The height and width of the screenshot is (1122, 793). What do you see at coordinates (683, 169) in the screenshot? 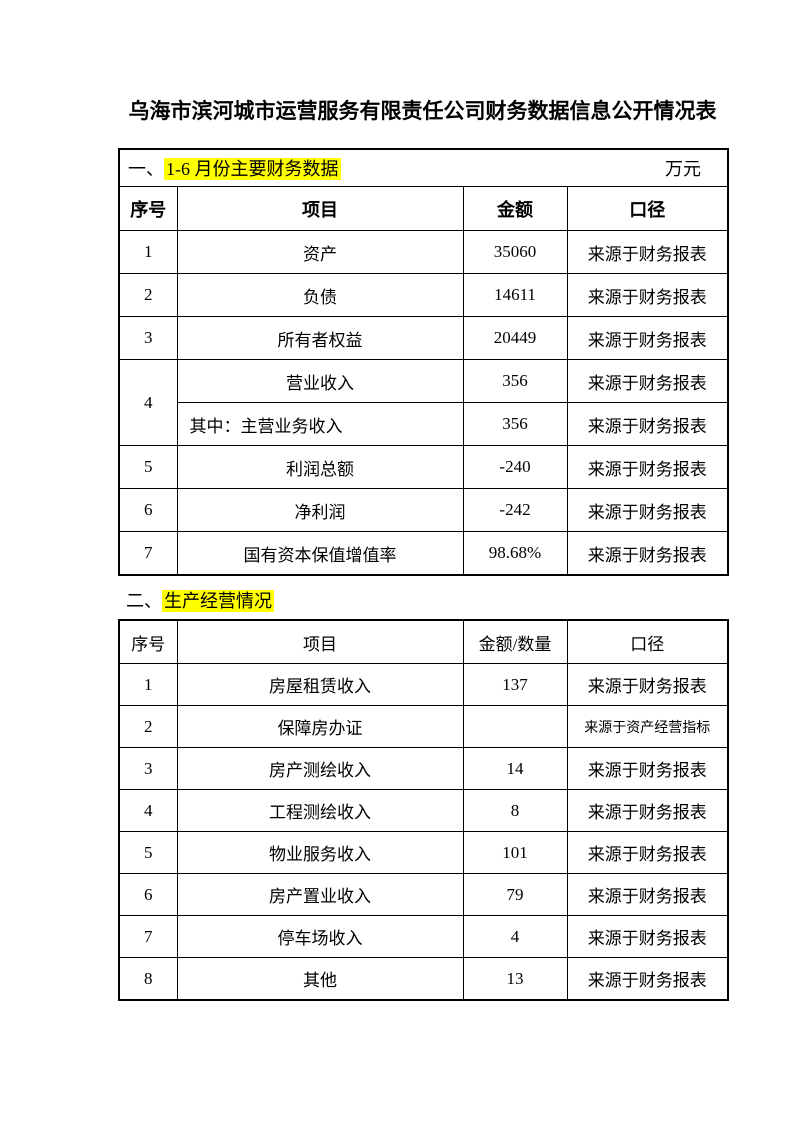
I see `section1-unit-label: 万元` at bounding box center [683, 169].